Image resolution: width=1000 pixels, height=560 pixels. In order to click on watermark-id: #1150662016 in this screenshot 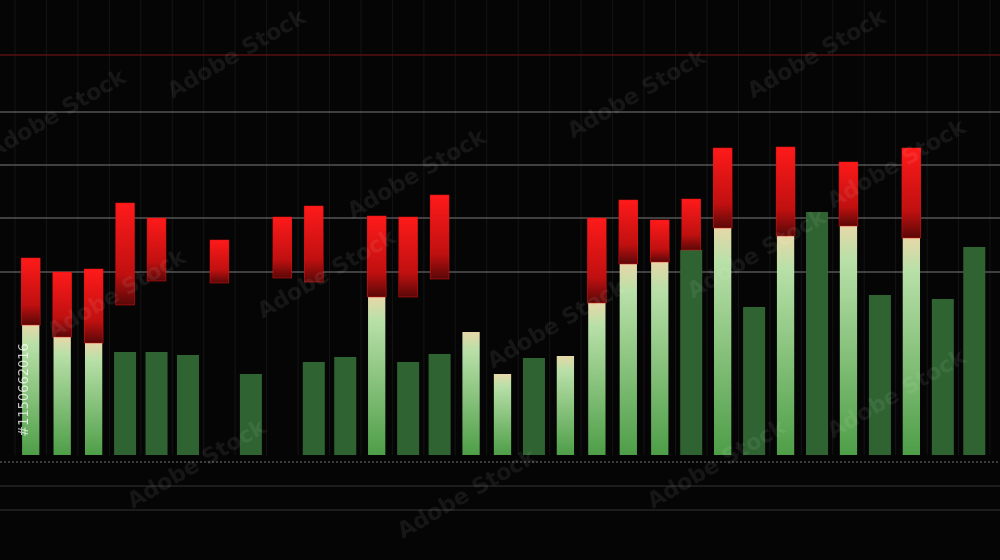, I will do `click(24, 390)`.